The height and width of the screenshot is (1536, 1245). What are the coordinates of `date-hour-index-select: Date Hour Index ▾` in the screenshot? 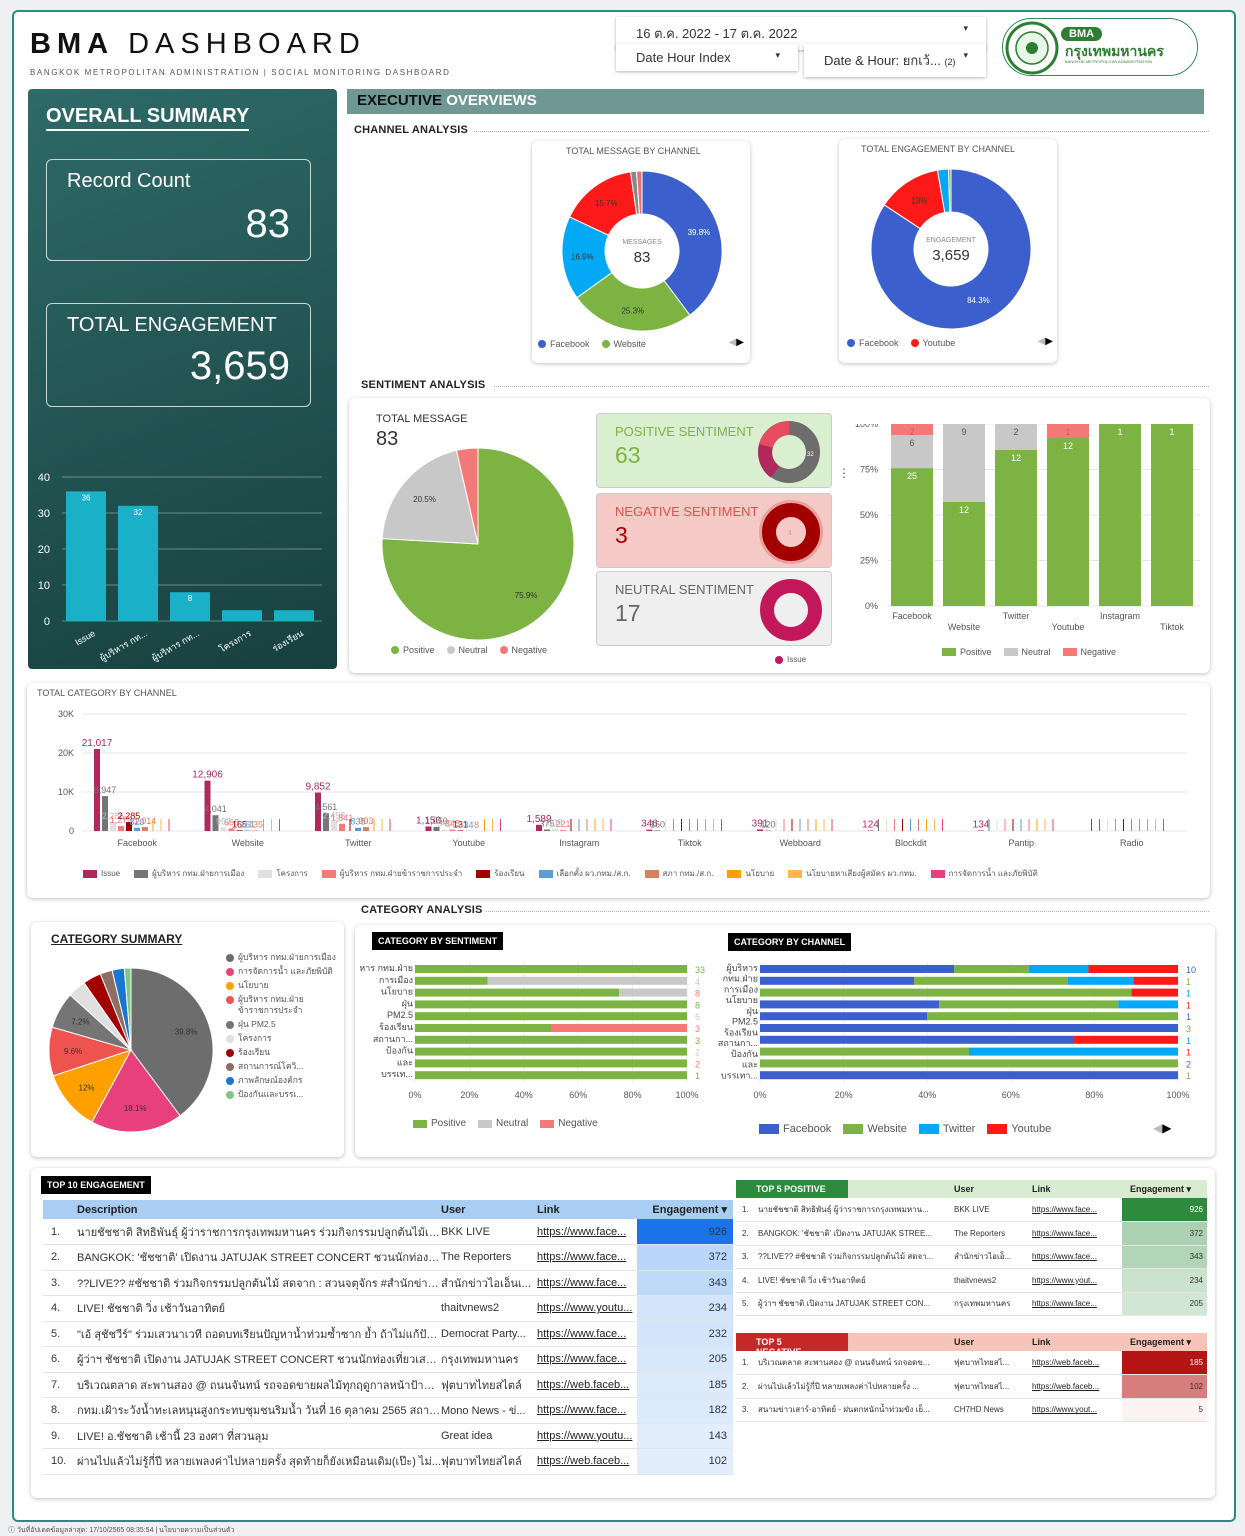 It's located at (707, 57).